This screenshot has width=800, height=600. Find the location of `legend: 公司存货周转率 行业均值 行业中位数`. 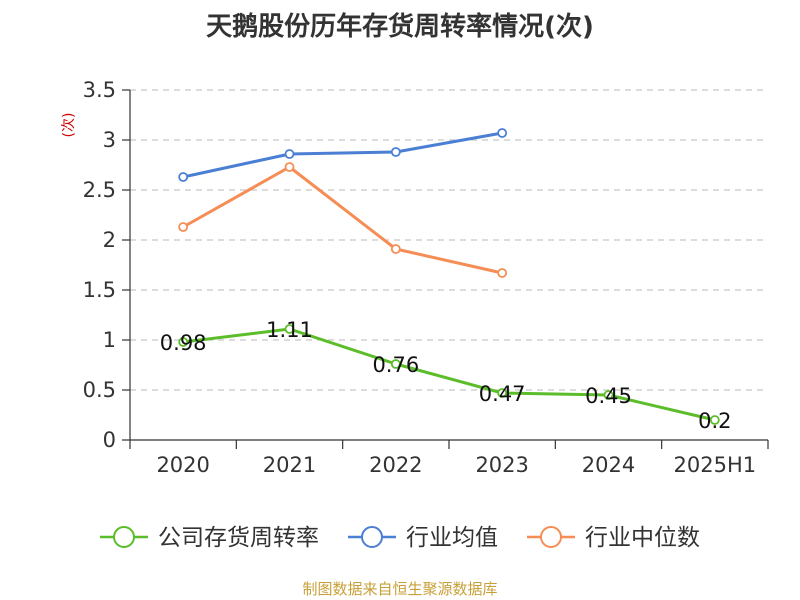

legend: 公司存货周转率 行业均值 行业中位数 is located at coordinates (400, 538).